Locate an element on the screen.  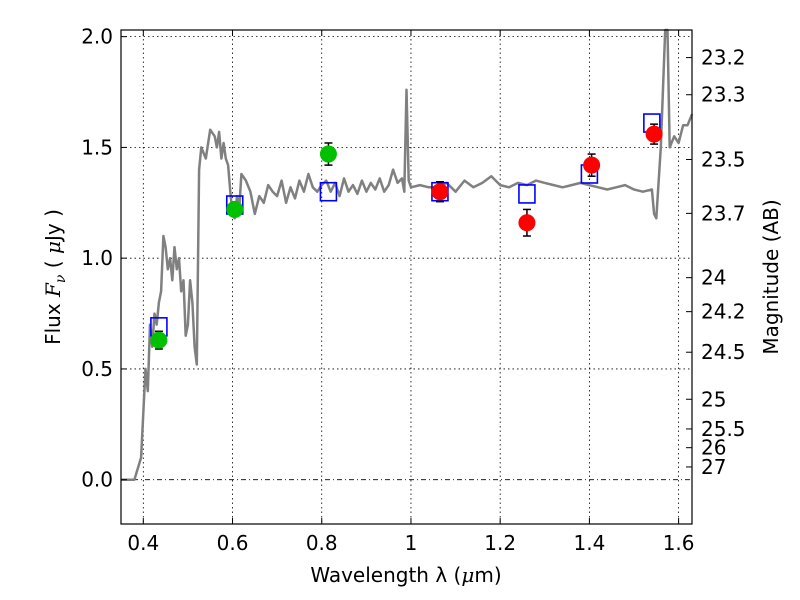
y-axis-label: Flux Fν ( μJy ) is located at coordinates (55, 277).